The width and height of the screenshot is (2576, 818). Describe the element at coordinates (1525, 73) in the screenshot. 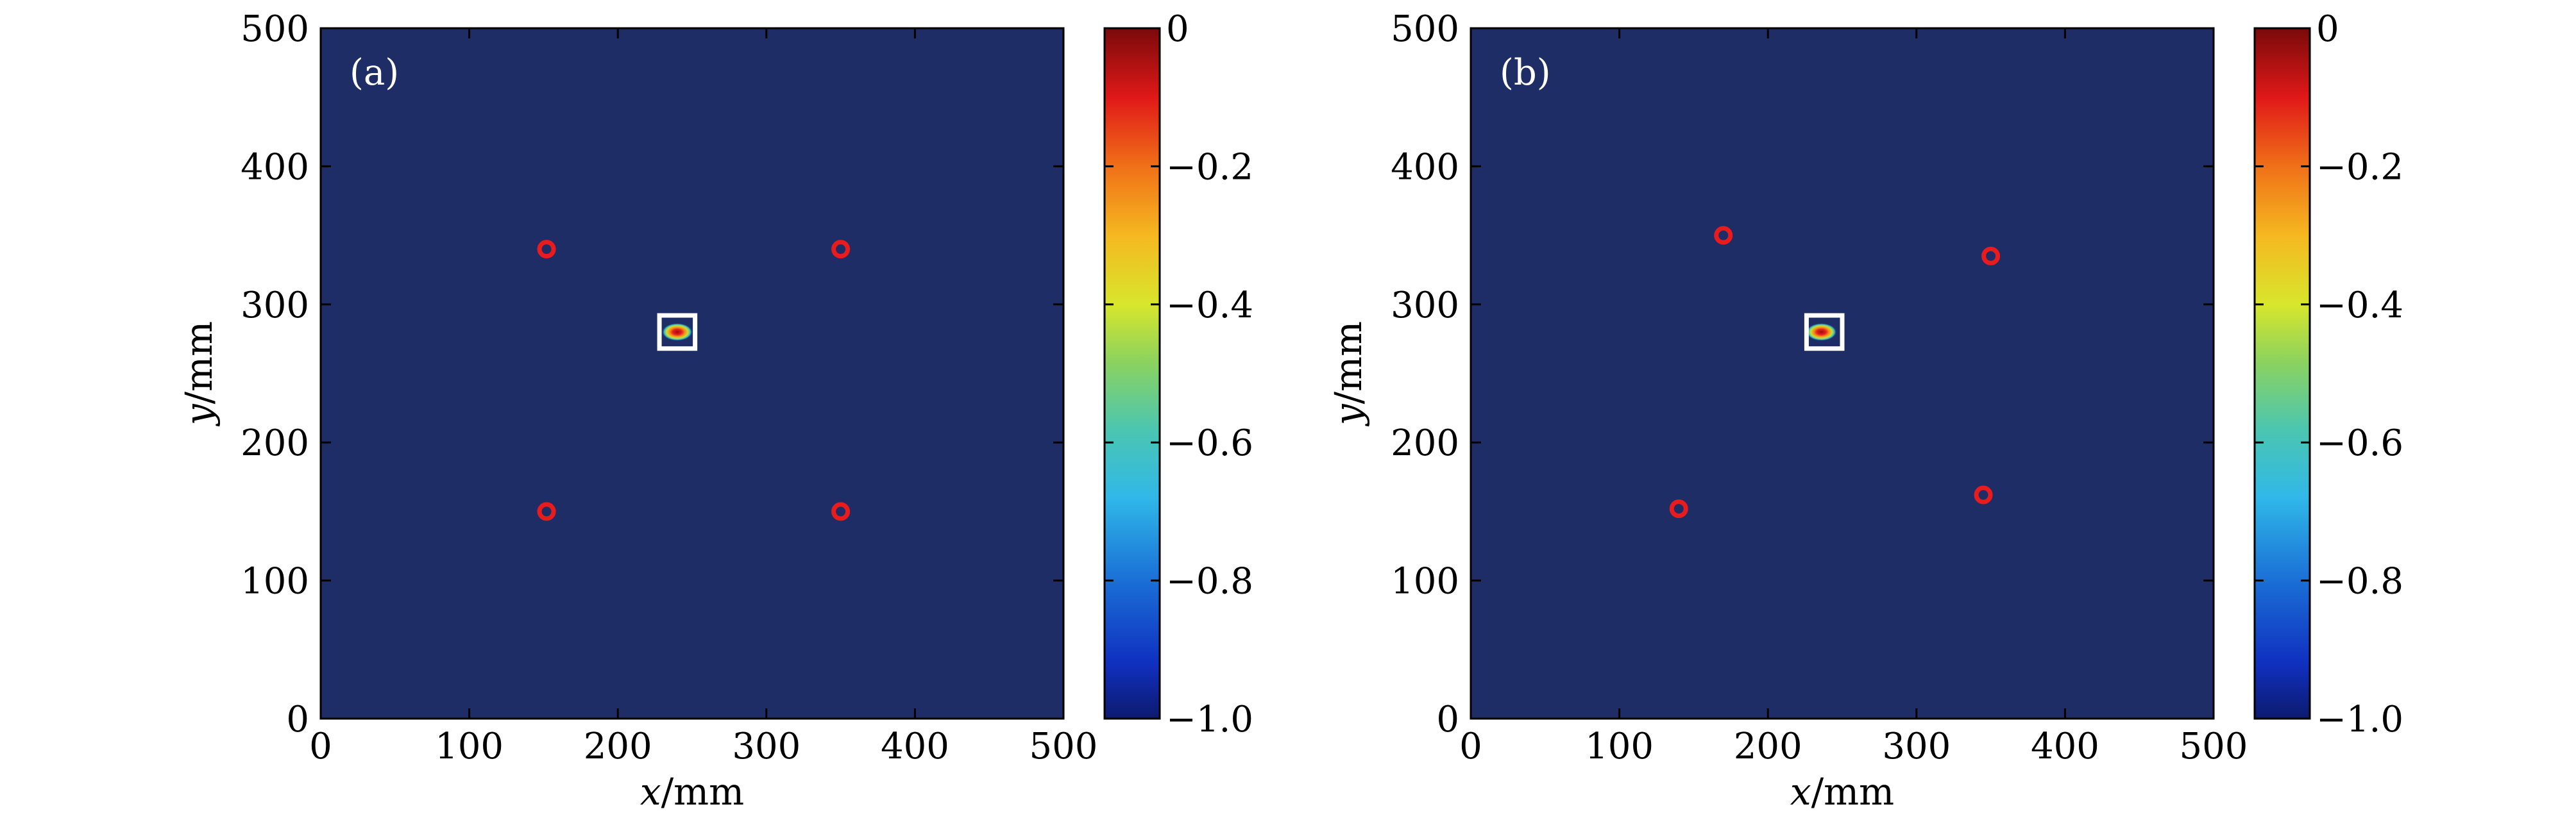

I see `panel-label: (b)` at that location.